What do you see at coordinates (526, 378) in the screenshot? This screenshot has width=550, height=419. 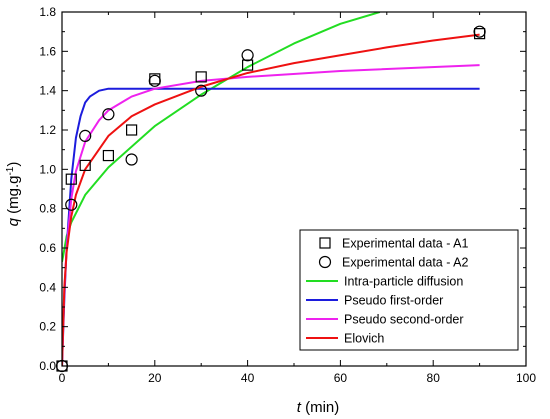 I see `x-tick-label: 100` at bounding box center [526, 378].